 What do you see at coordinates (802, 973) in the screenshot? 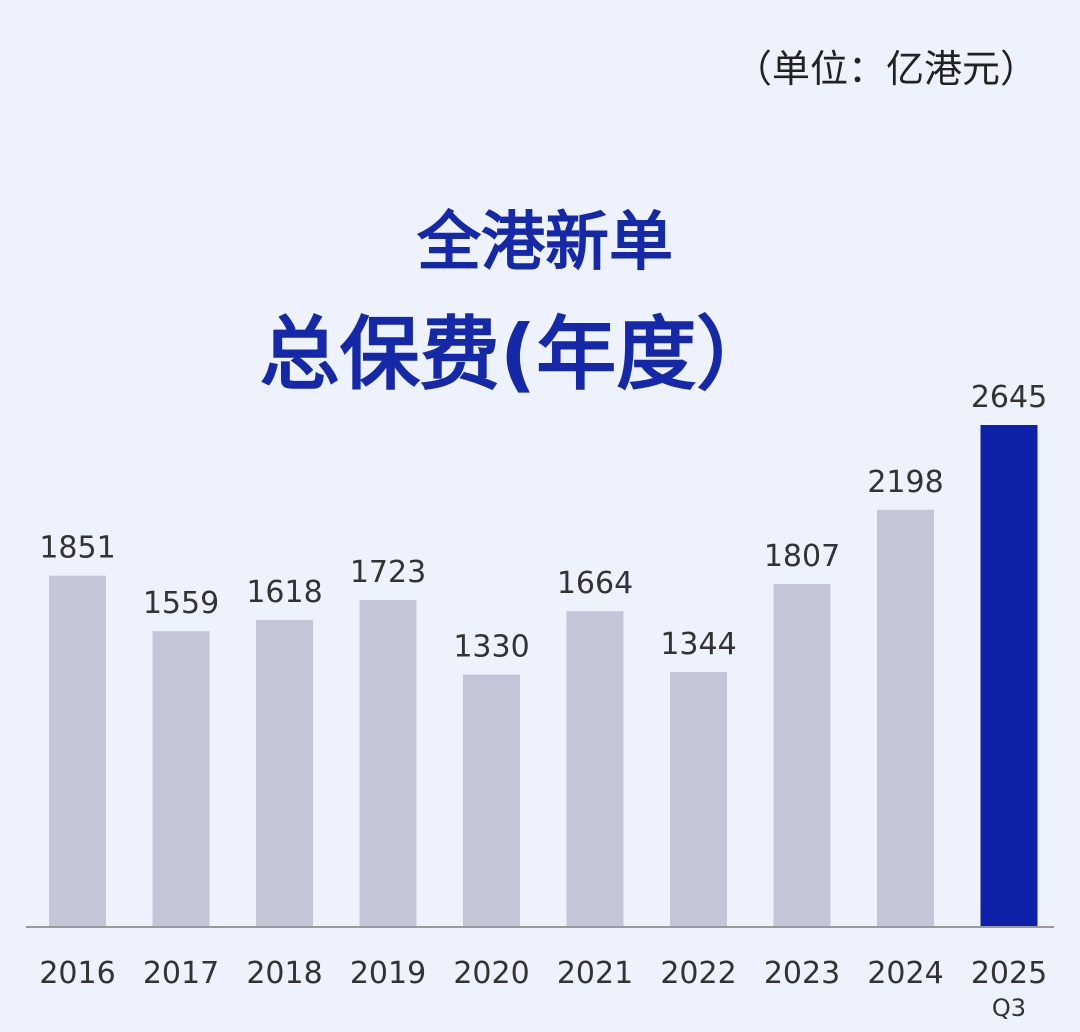
I see `x-tick-label-2023: 2023` at bounding box center [802, 973].